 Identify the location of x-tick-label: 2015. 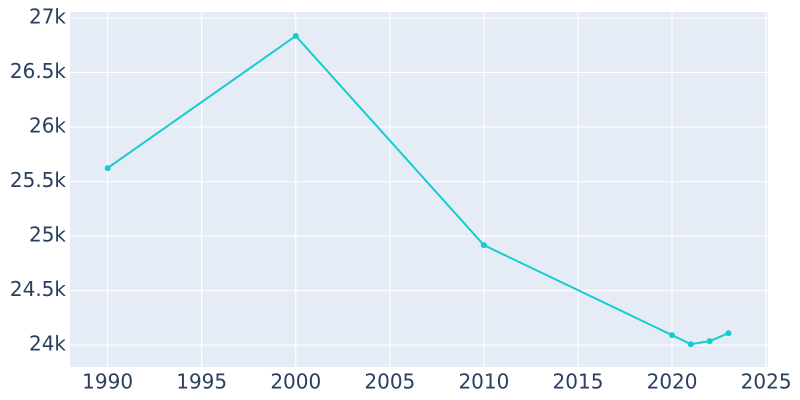
(578, 382).